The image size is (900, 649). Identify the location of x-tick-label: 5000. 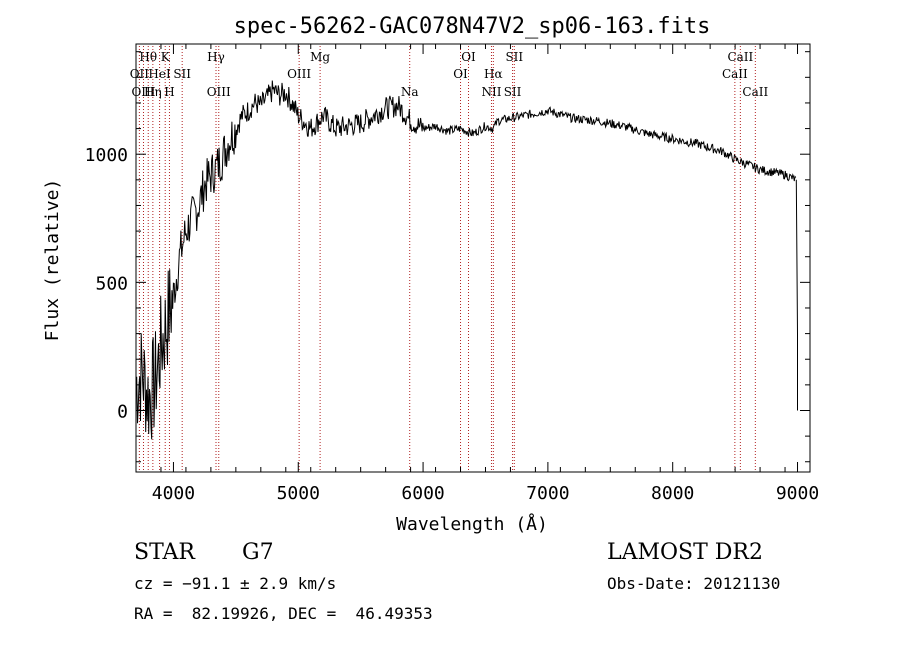
(298, 493).